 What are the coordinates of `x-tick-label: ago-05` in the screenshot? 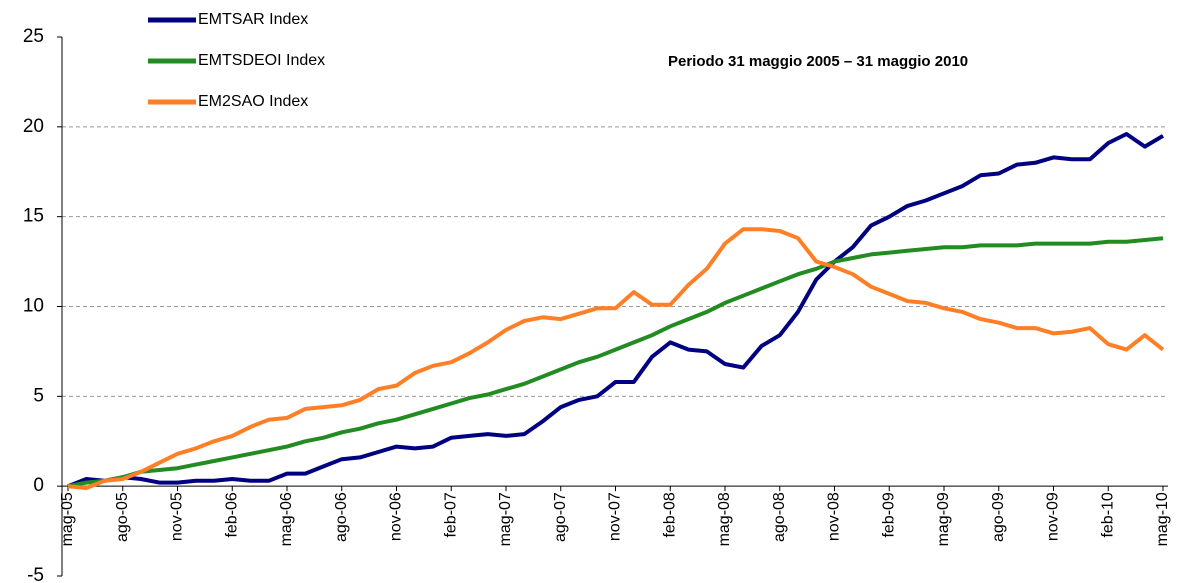 It's located at (122, 517).